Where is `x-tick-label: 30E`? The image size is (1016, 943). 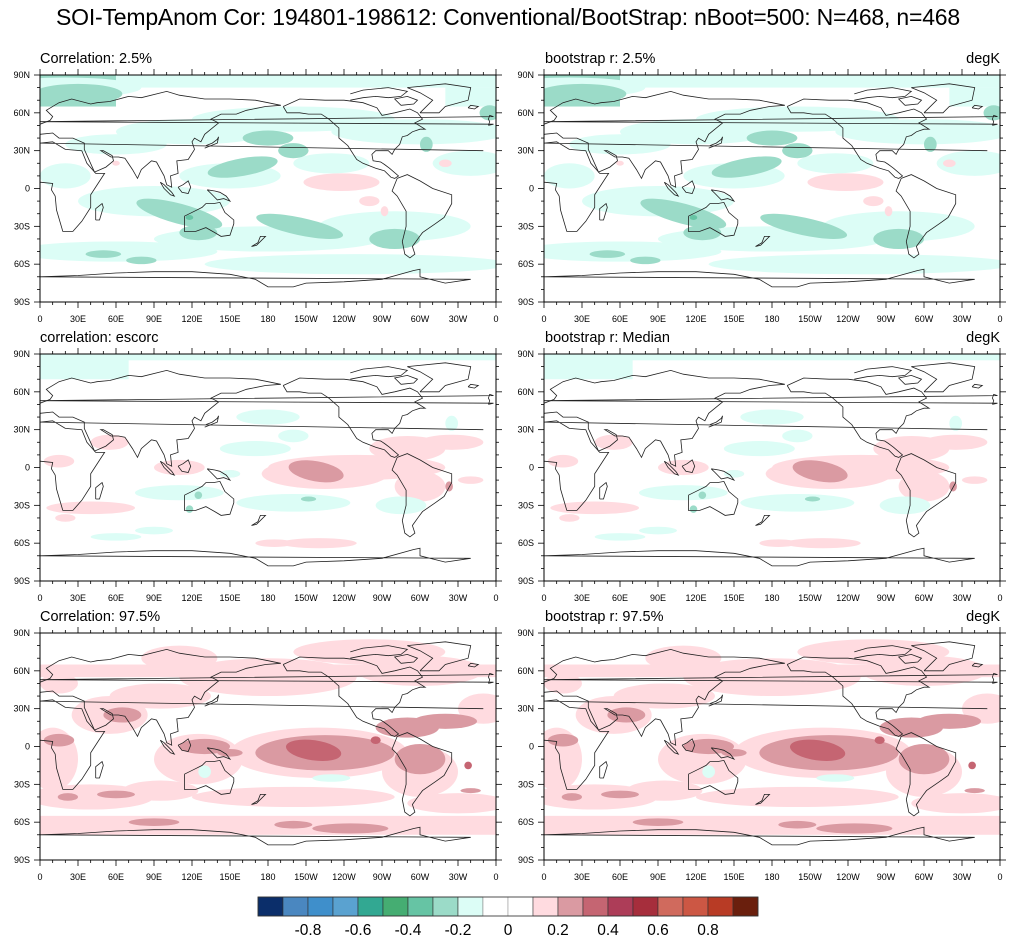
x-tick-label: 30E is located at coordinates (582, 598).